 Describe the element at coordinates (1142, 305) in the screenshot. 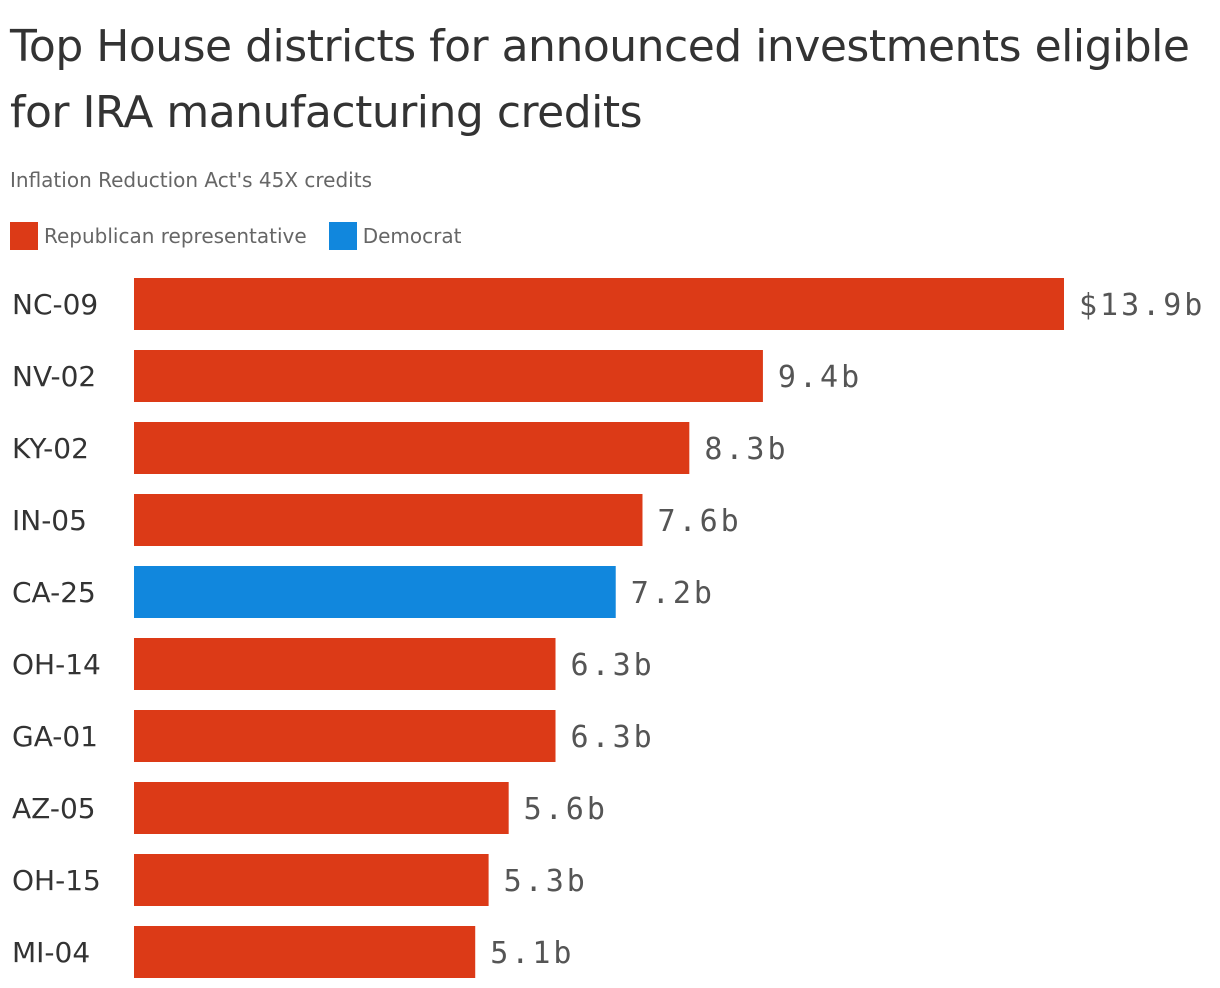

I see `value-label-nc-09: $13.9b` at that location.